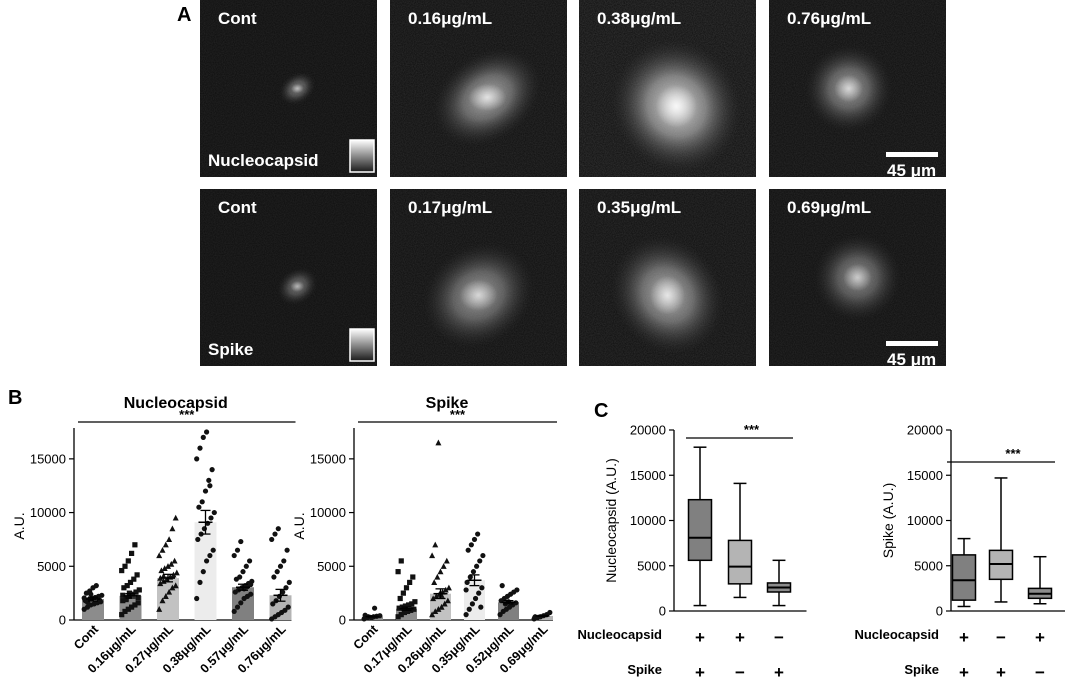 The image size is (1065, 689). What do you see at coordinates (230, 349) in the screenshot?
I see `stain-label: Spike` at bounding box center [230, 349].